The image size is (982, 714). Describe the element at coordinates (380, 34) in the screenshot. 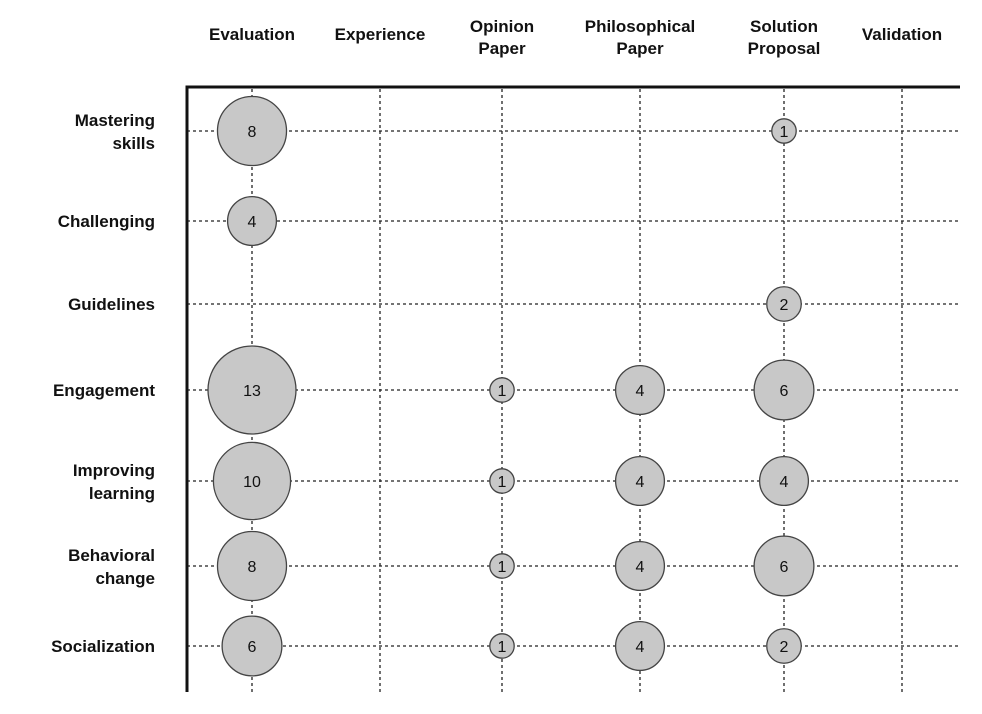

I see `column-label-experience: Experience` at that location.